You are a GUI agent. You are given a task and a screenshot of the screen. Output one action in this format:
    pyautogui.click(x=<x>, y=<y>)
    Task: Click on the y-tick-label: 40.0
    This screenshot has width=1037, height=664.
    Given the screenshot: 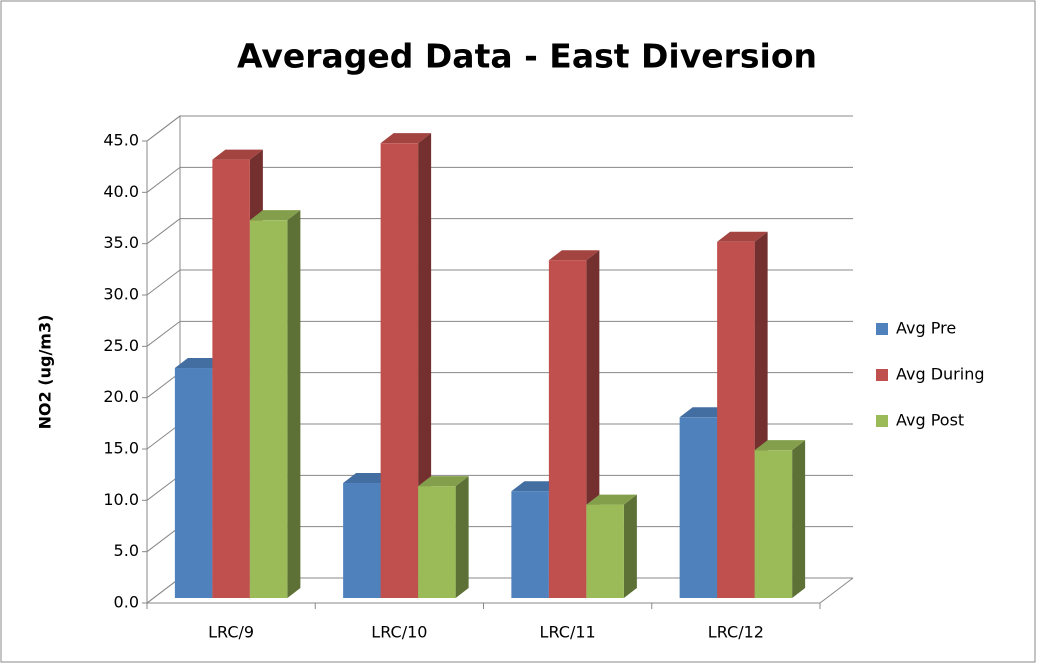 What is the action you would take?
    pyautogui.click(x=121, y=191)
    